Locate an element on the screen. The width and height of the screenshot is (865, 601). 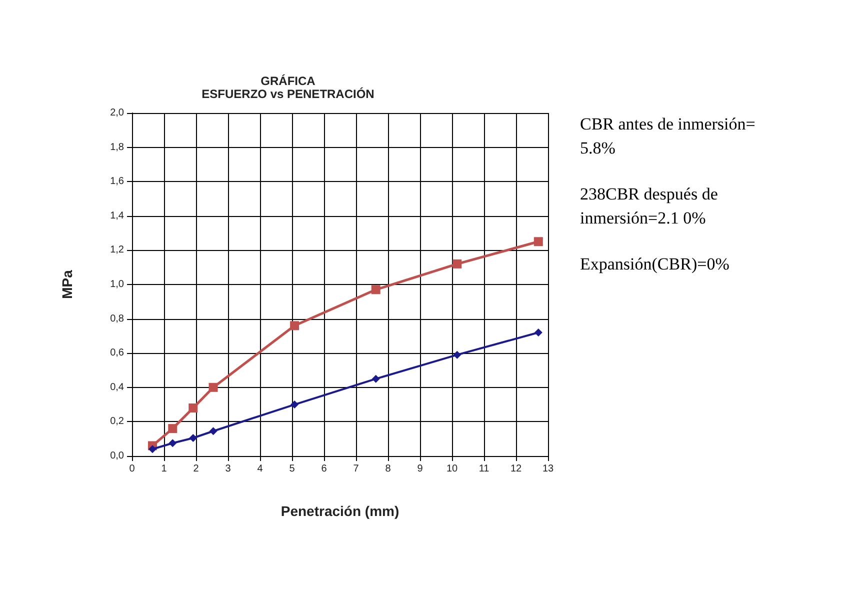
chart-title: GRÁFICA is located at coordinates (288, 81).